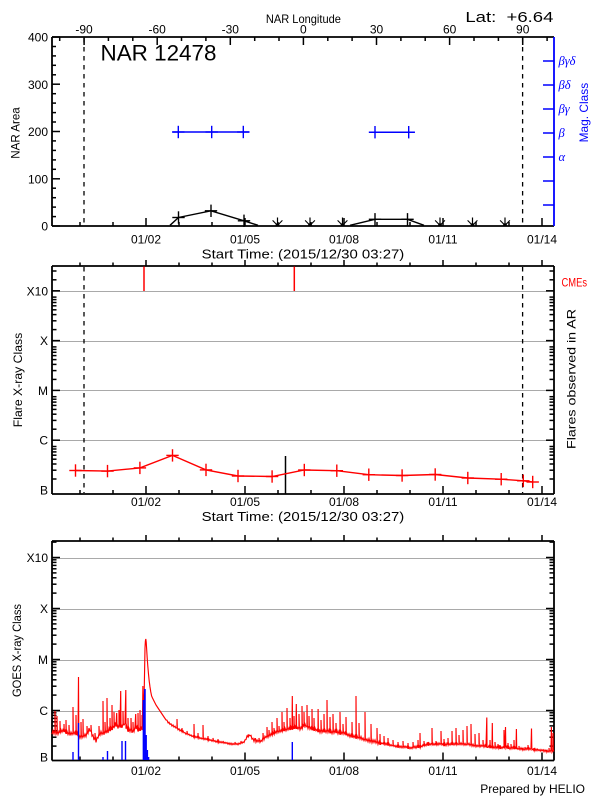 The image size is (600, 800). What do you see at coordinates (562, 133) in the screenshot?
I see `svg-text: β` at bounding box center [562, 133].